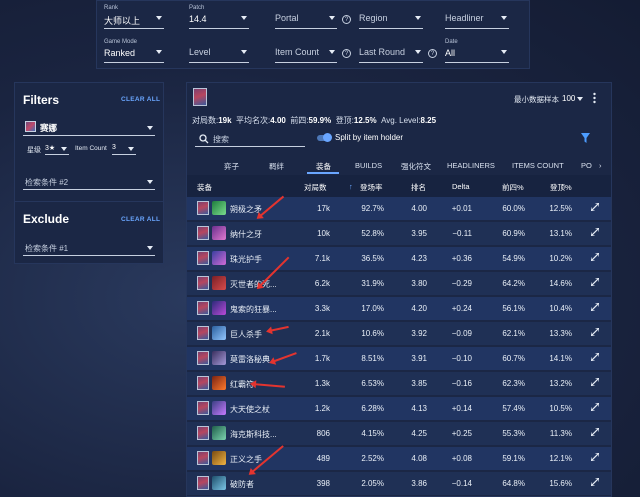 Image resolution: width=640 pixels, height=497 pixels. What do you see at coordinates (399, 233) in the screenshot?
I see `table-row: 纳什之牙 10k 52.8% 3.95 −0.11 60.9% 13.1%` at bounding box center [399, 233].